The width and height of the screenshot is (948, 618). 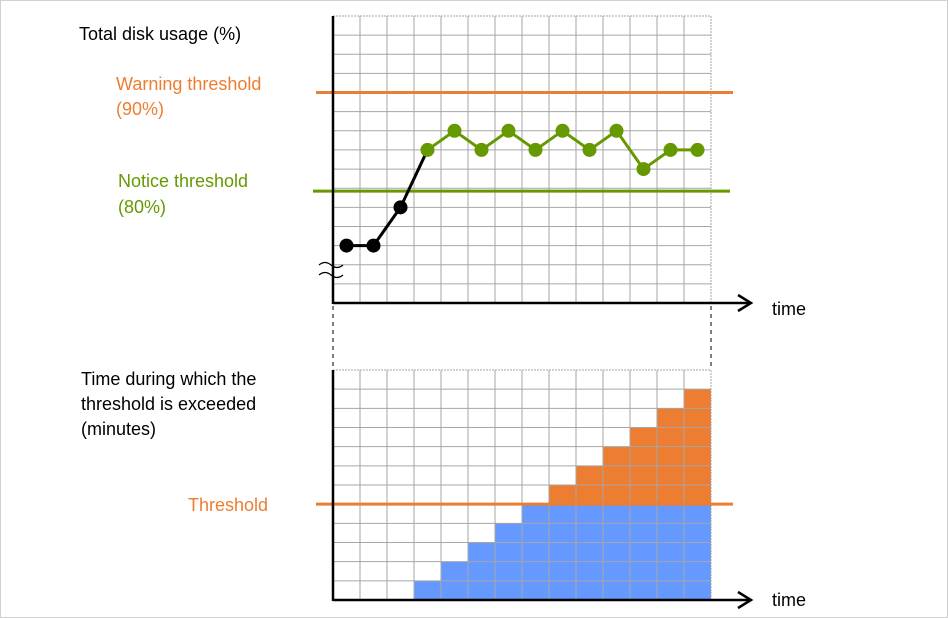 What do you see at coordinates (745, 303) in the screenshot?
I see `top-x-axis-arrow` at bounding box center [745, 303].